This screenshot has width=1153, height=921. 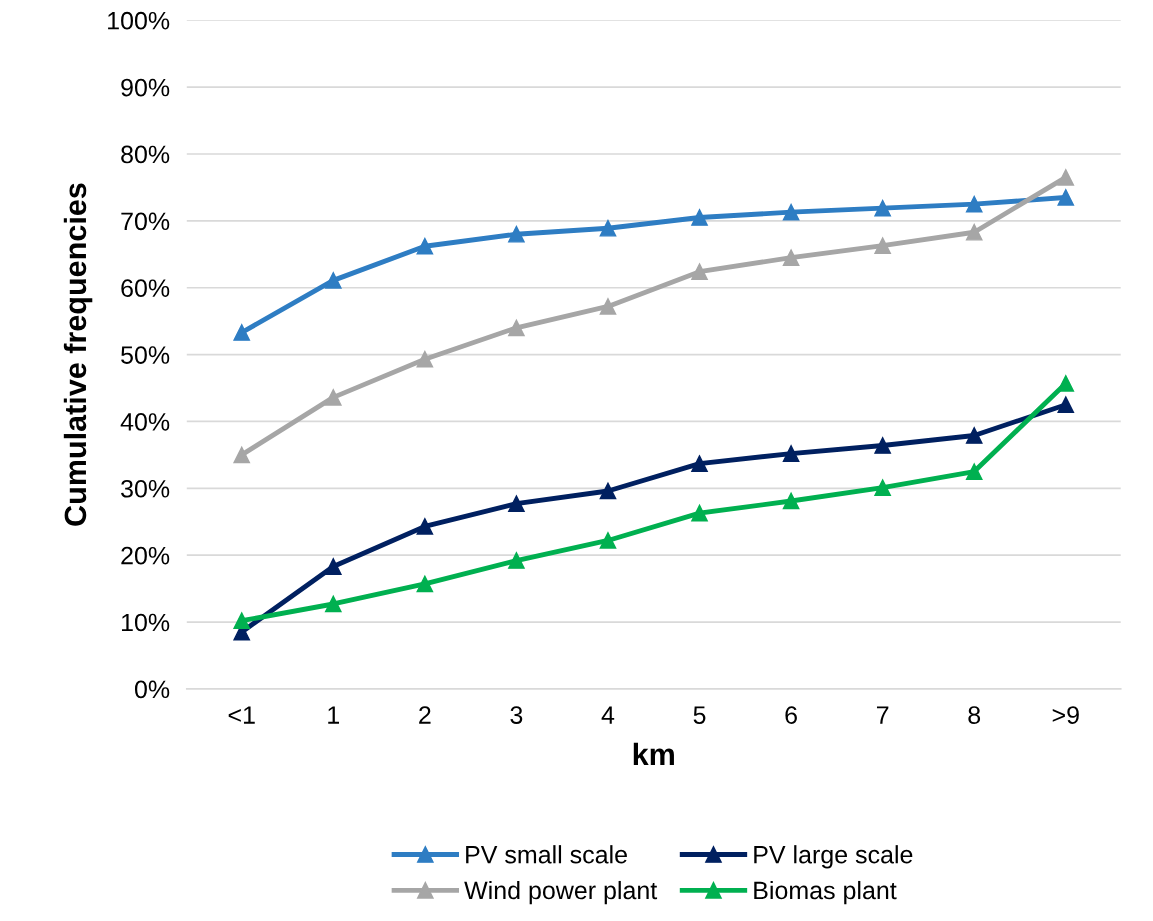 What do you see at coordinates (145, 154) in the screenshot?
I see `y-tick-label: 80%` at bounding box center [145, 154].